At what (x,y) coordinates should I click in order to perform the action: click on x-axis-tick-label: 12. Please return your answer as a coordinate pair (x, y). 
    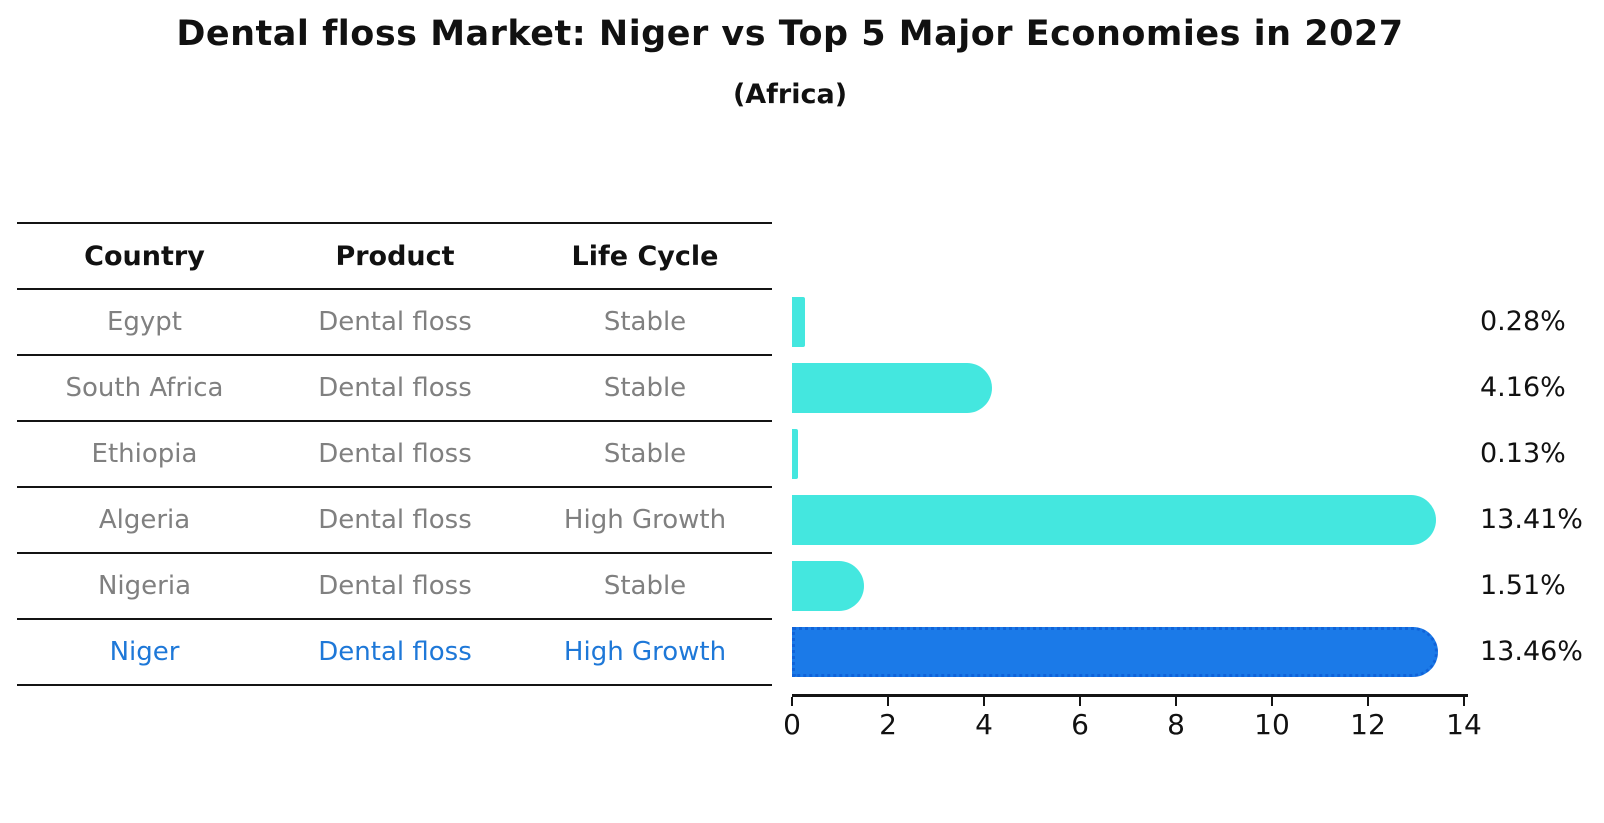
    Looking at the image, I should click on (1368, 724).